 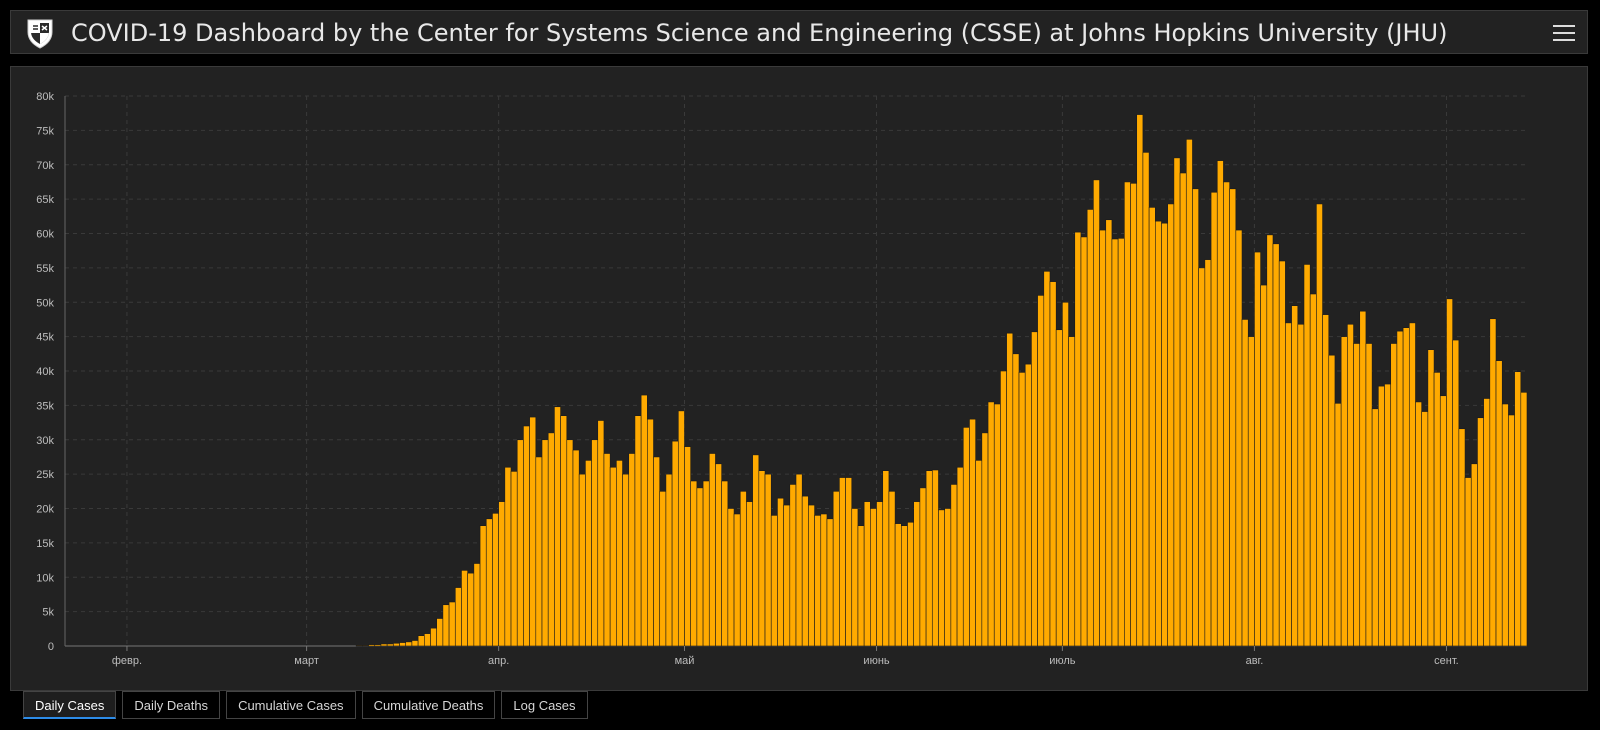 I want to click on tab-daily-cases: Daily Cases, so click(x=70, y=705).